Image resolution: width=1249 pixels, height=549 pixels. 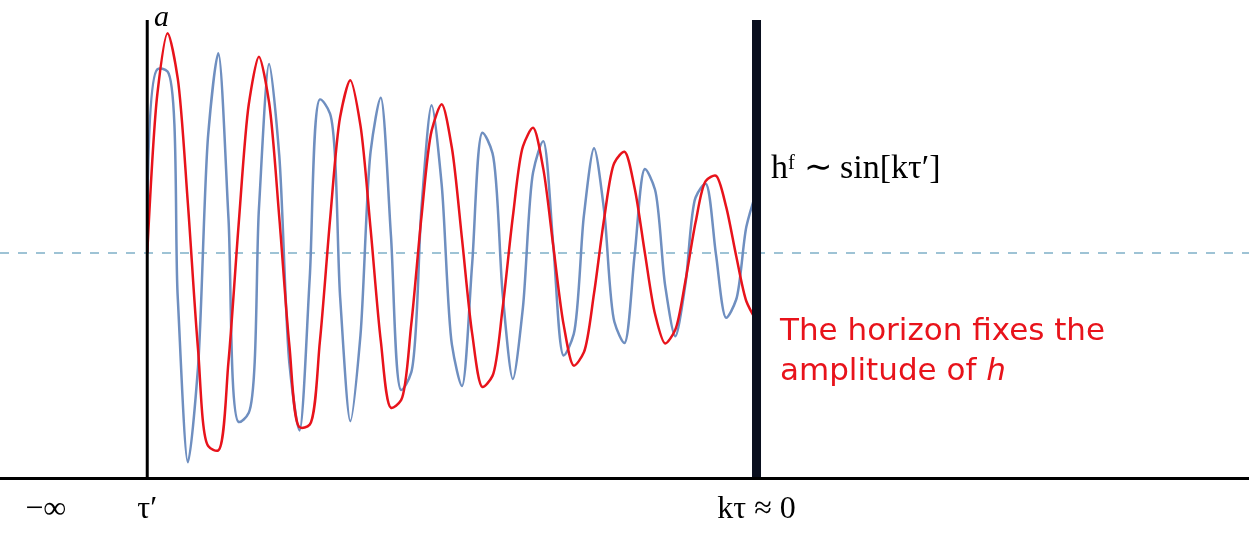 What do you see at coordinates (942, 349) in the screenshot?
I see `annotation: The horizon fixes the amplitude of h` at bounding box center [942, 349].